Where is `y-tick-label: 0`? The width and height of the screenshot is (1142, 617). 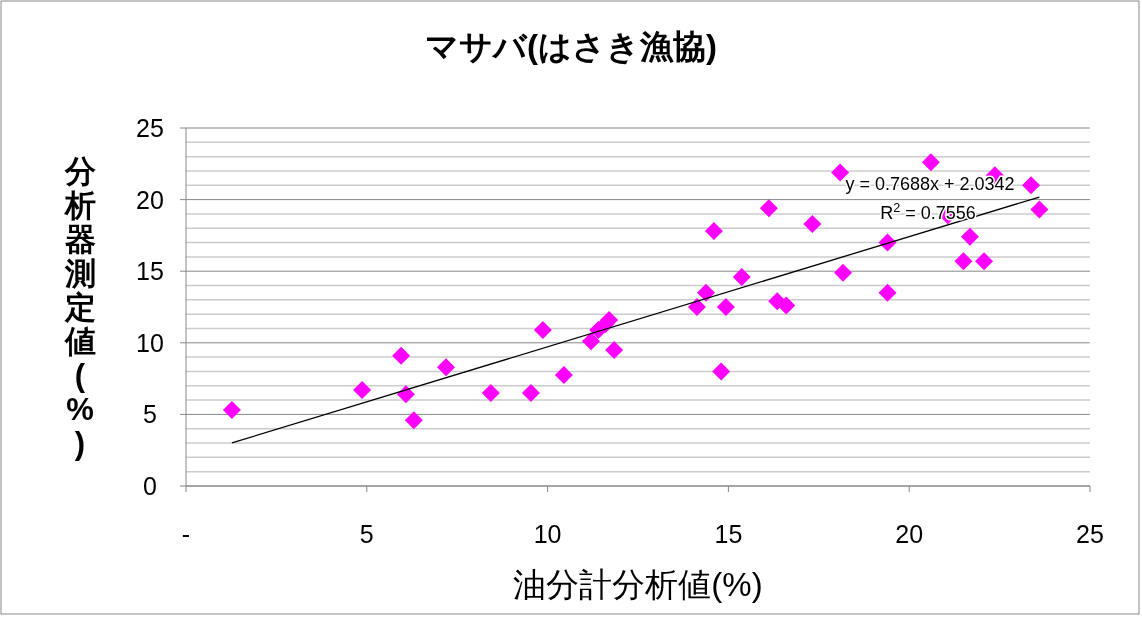 y-tick-label: 0 is located at coordinates (150, 486).